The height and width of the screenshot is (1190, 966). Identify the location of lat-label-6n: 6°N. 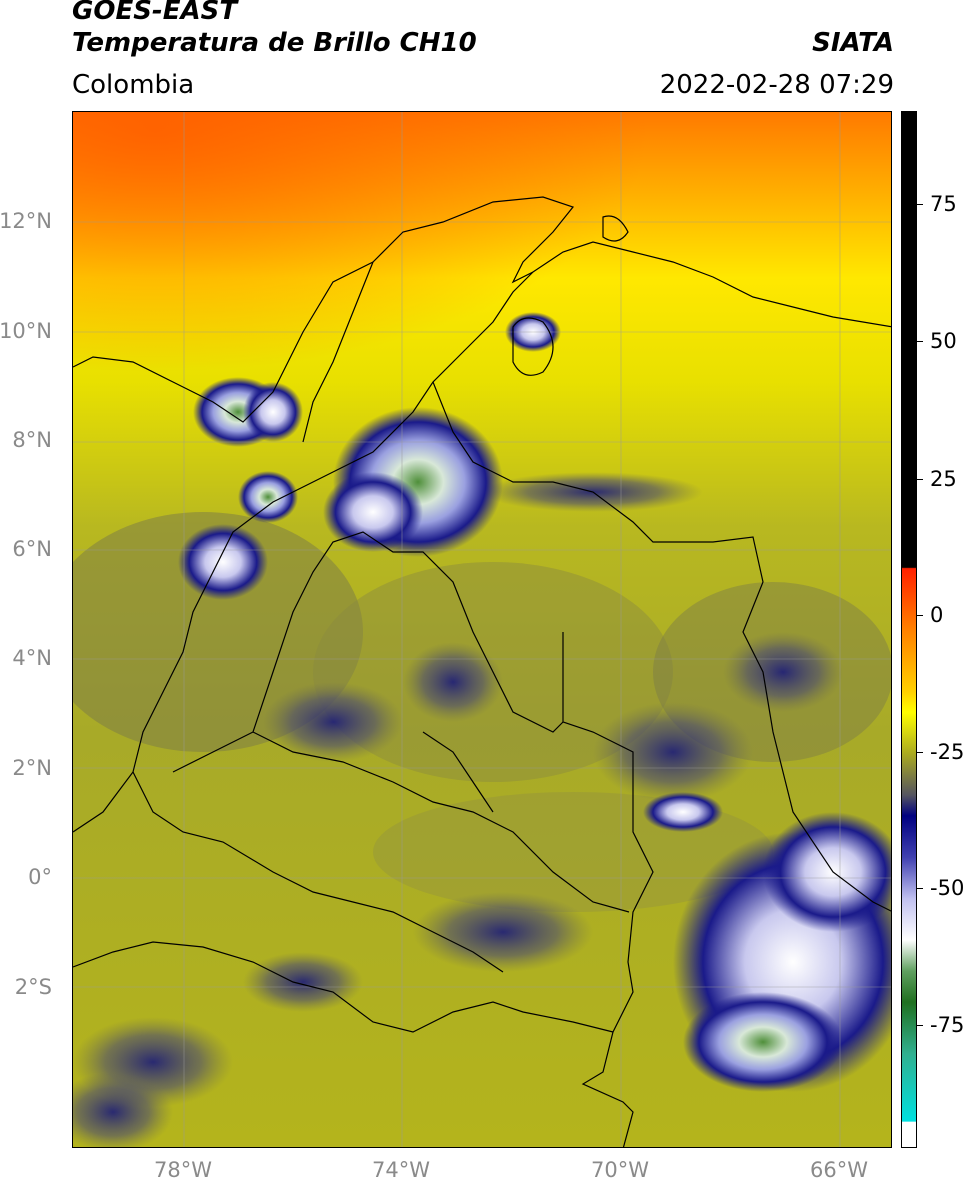
(32, 549).